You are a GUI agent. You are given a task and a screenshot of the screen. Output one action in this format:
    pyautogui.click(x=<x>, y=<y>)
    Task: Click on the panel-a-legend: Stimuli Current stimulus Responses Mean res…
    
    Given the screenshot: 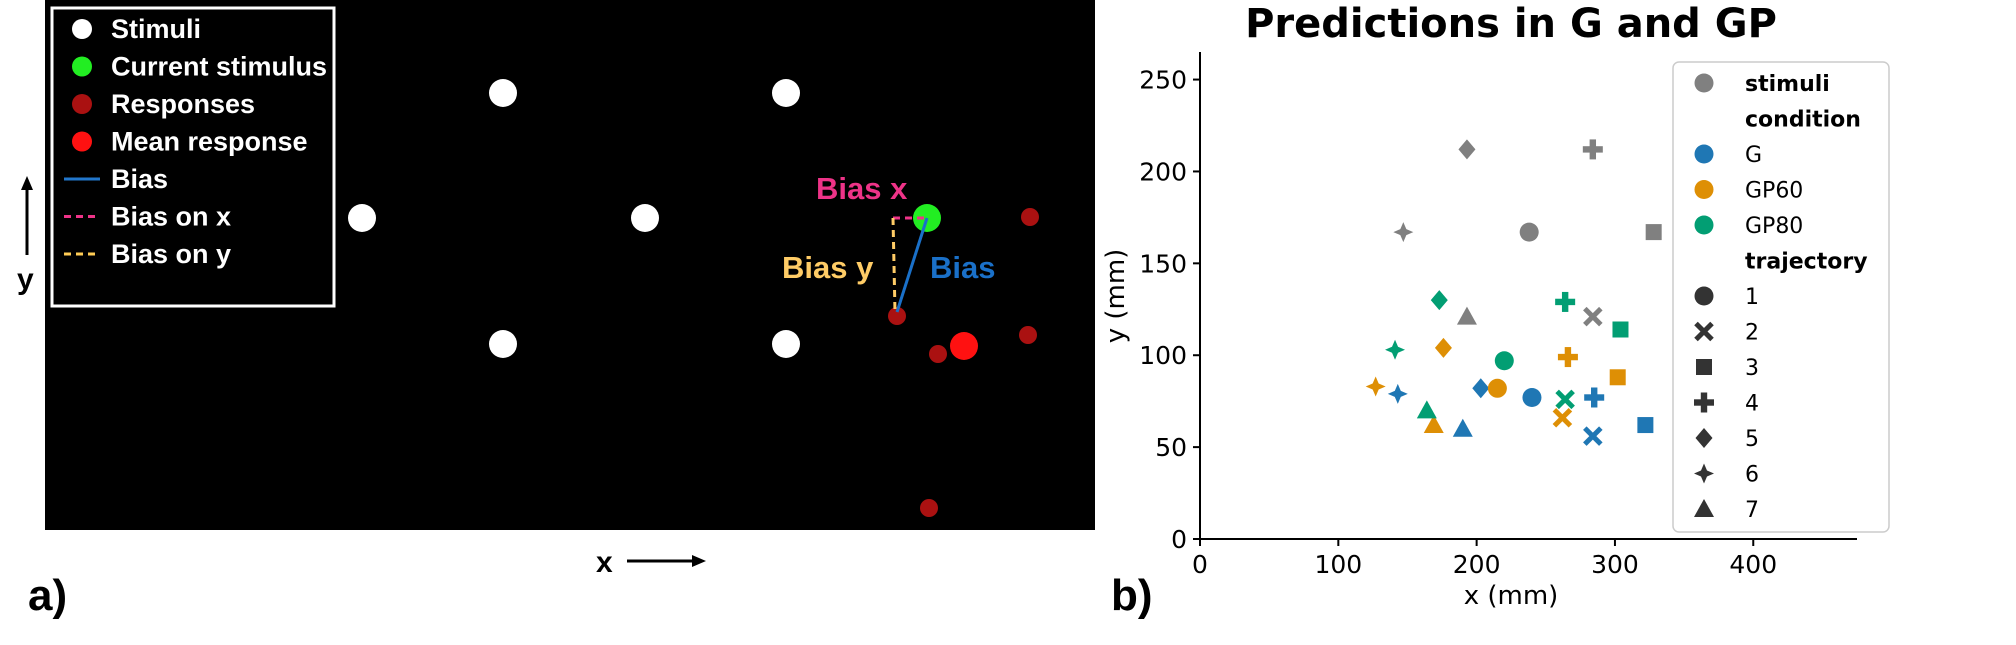 What is the action you would take?
    pyautogui.click(x=193, y=157)
    